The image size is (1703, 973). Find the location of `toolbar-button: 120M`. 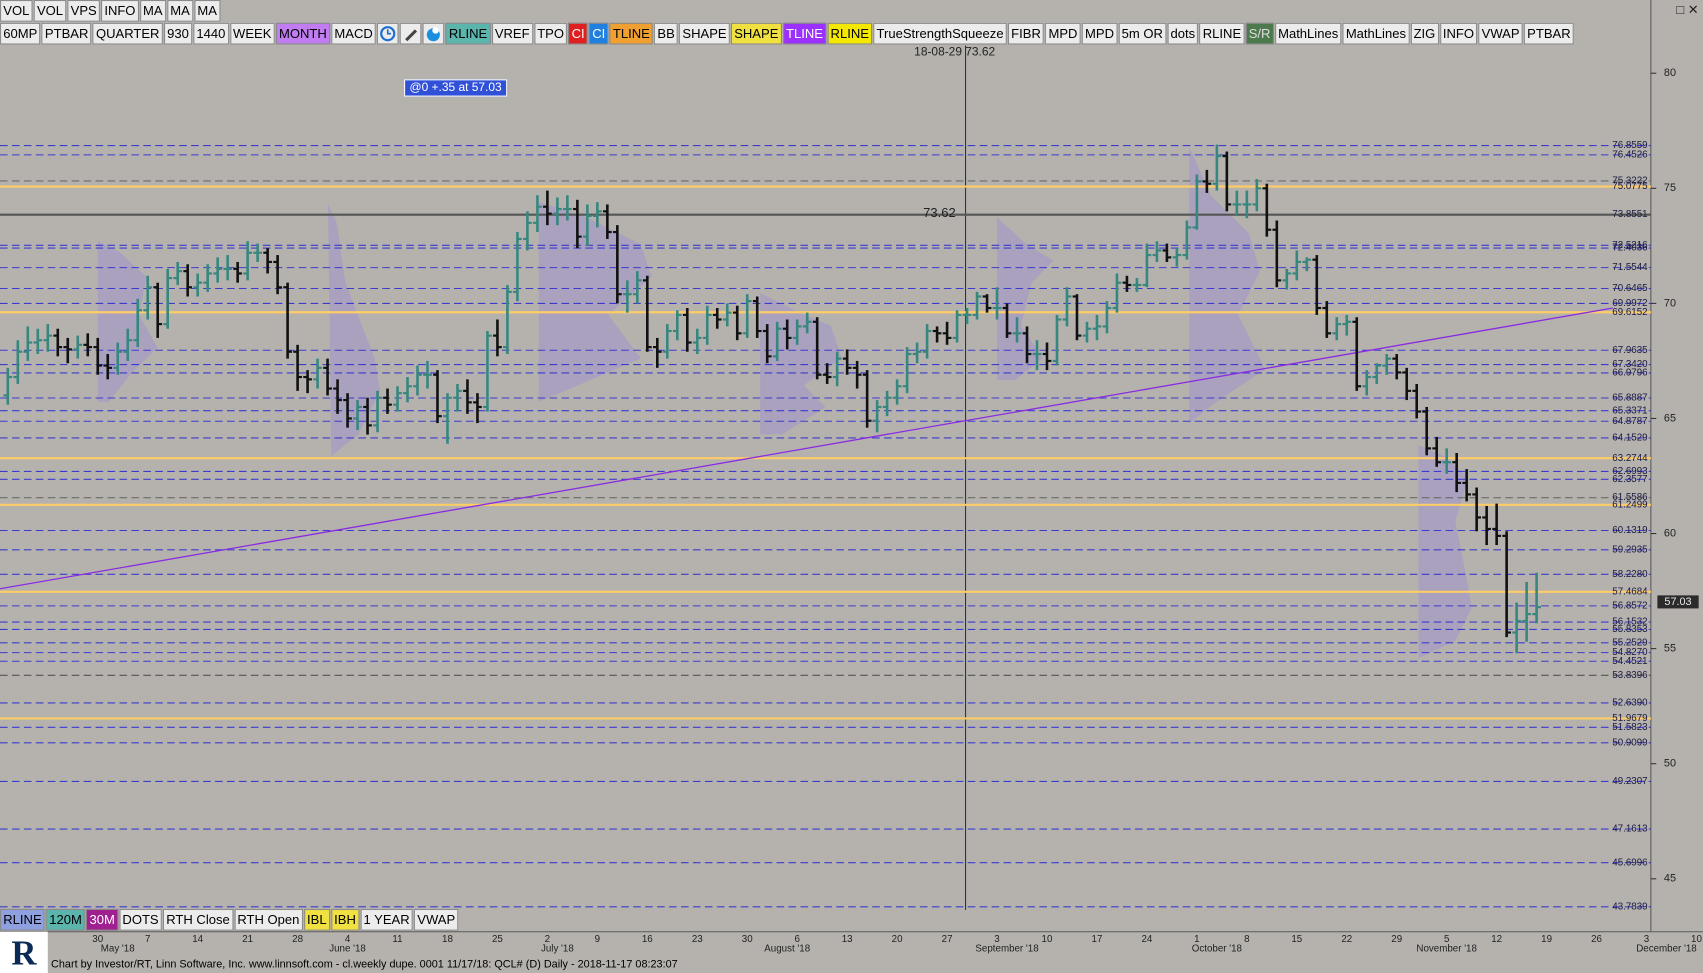

toolbar-button: 120M is located at coordinates (65, 919).